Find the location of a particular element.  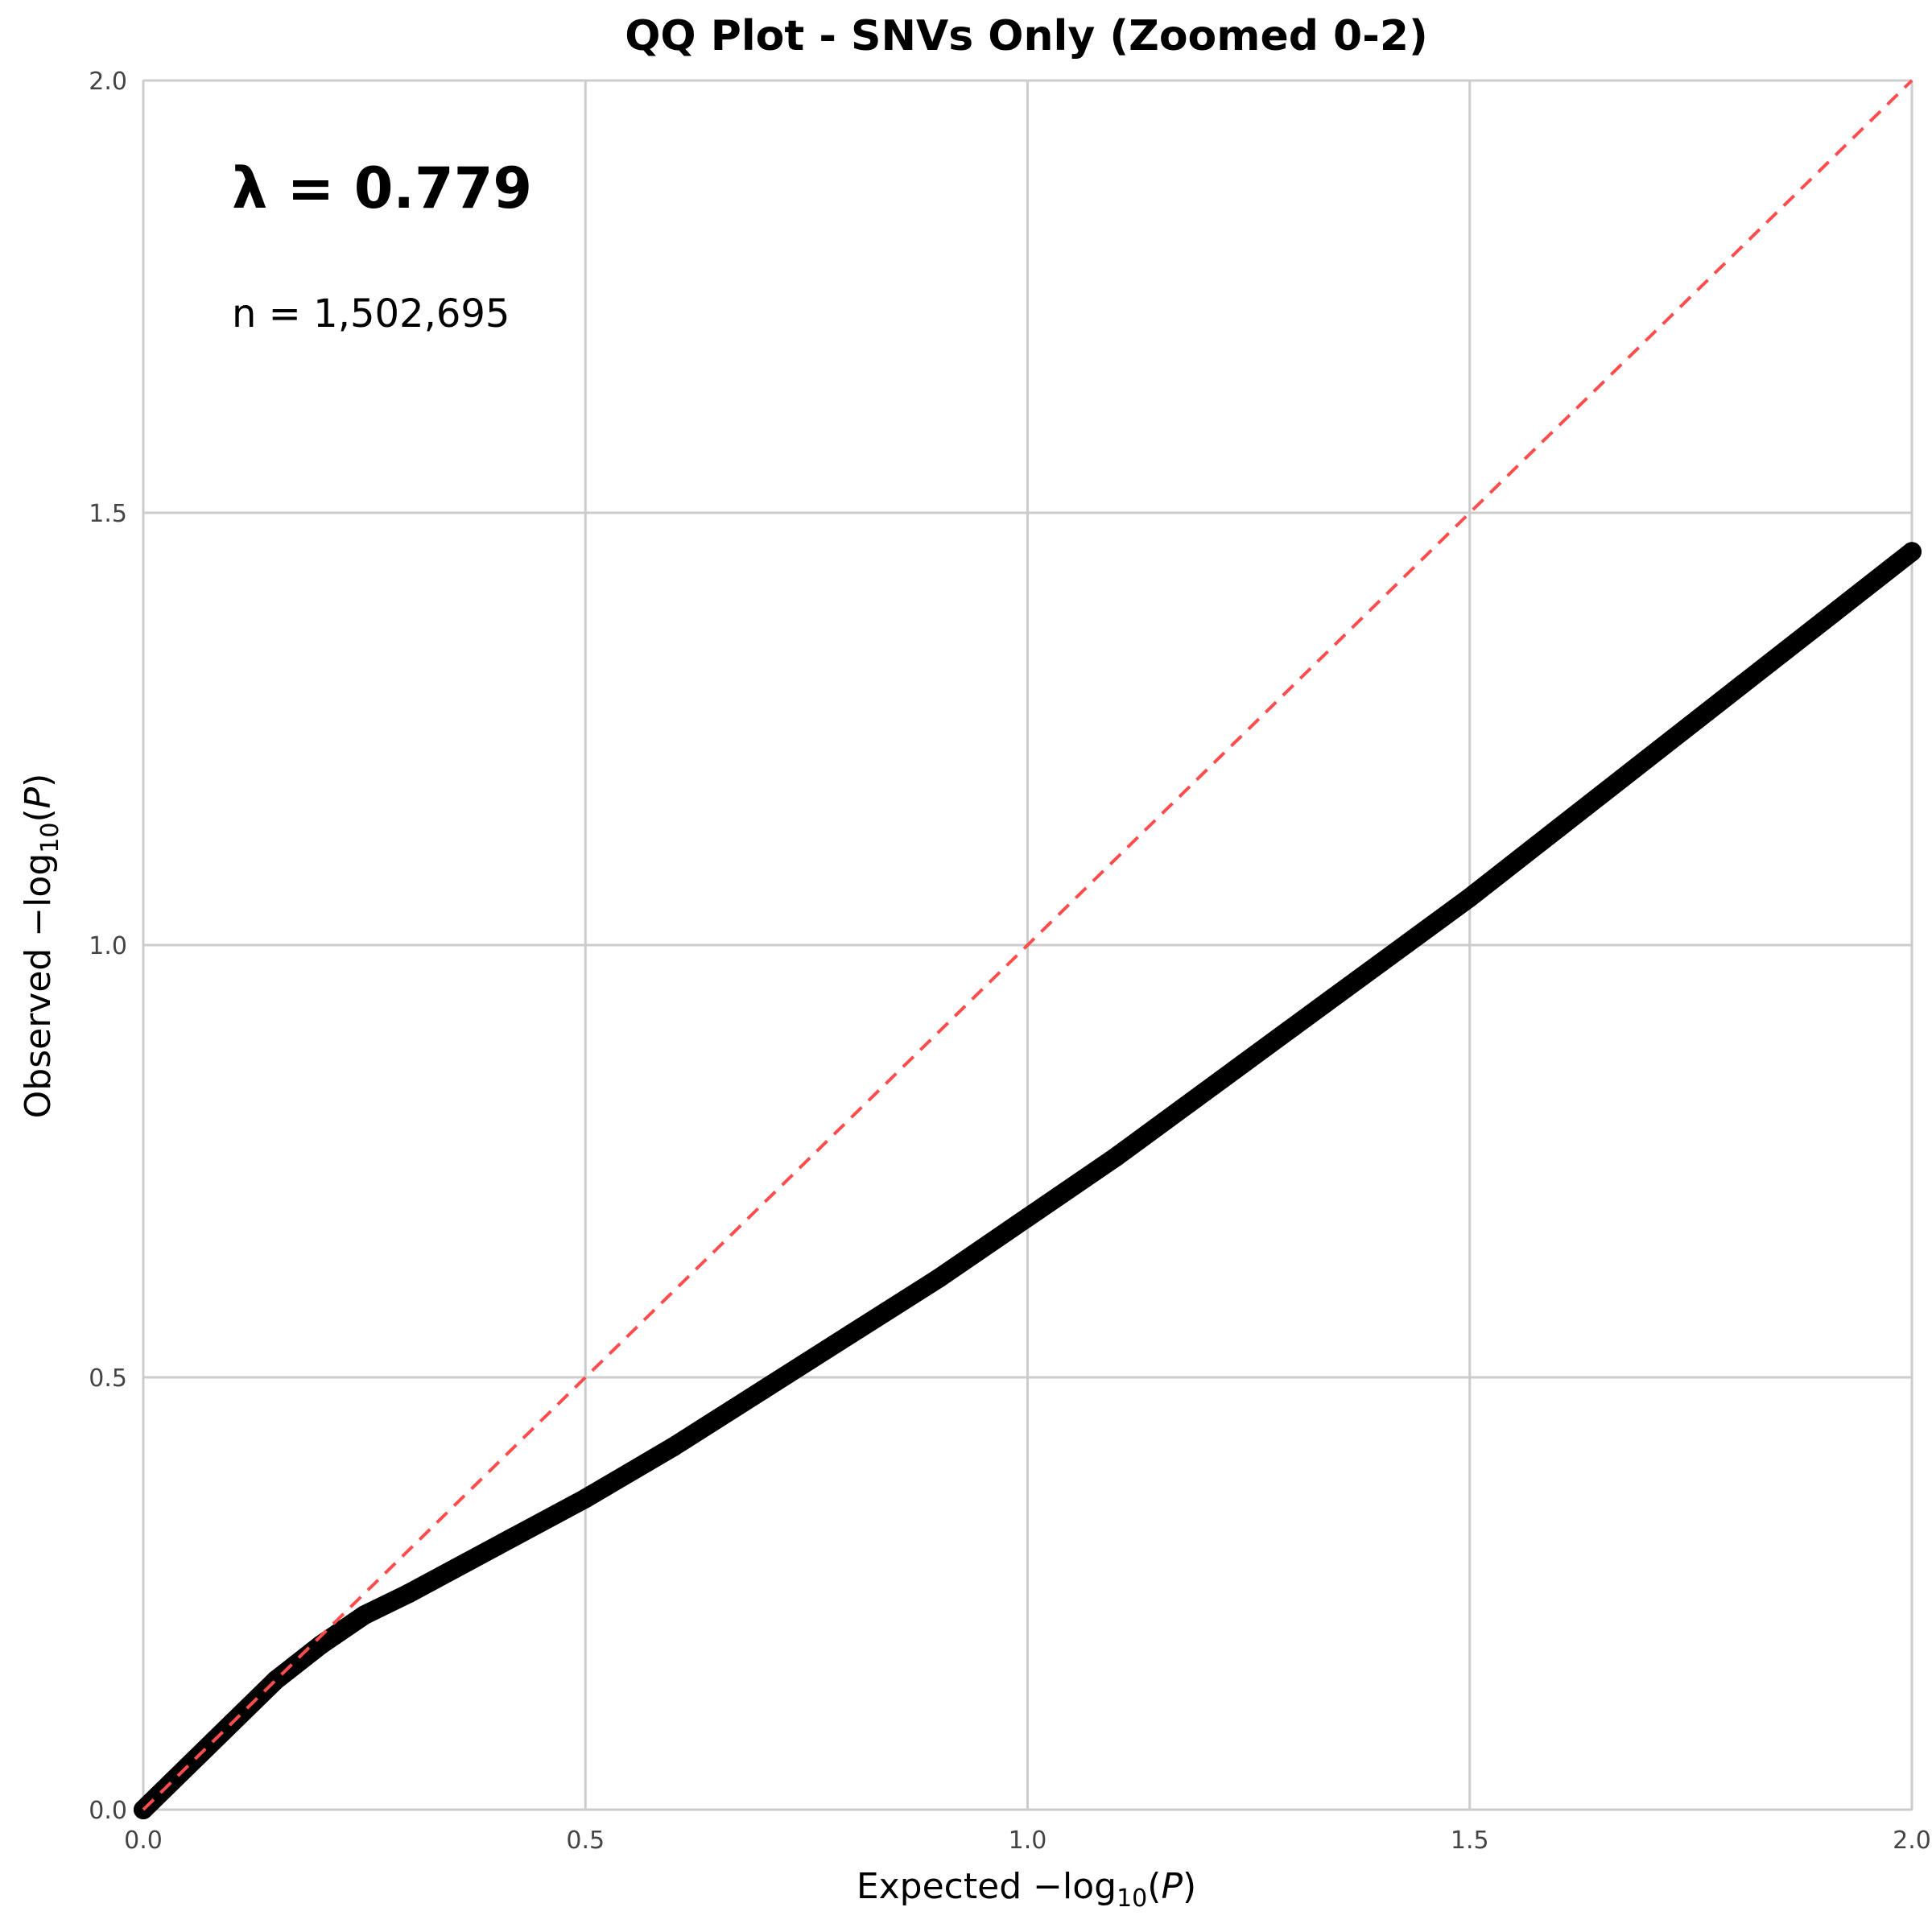

y-tick-label: 1.5 is located at coordinates (108, 514).